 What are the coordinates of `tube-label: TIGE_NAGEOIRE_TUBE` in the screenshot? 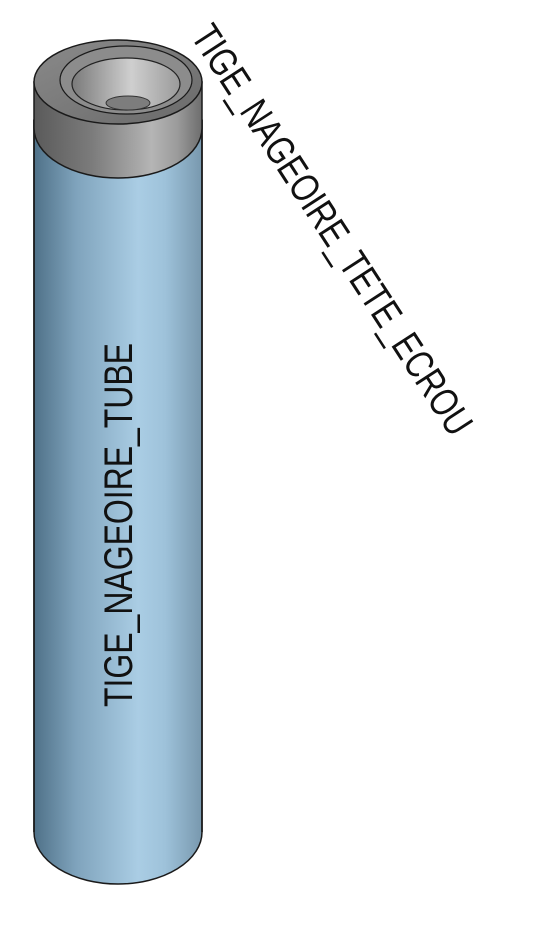 It's located at (119, 525).